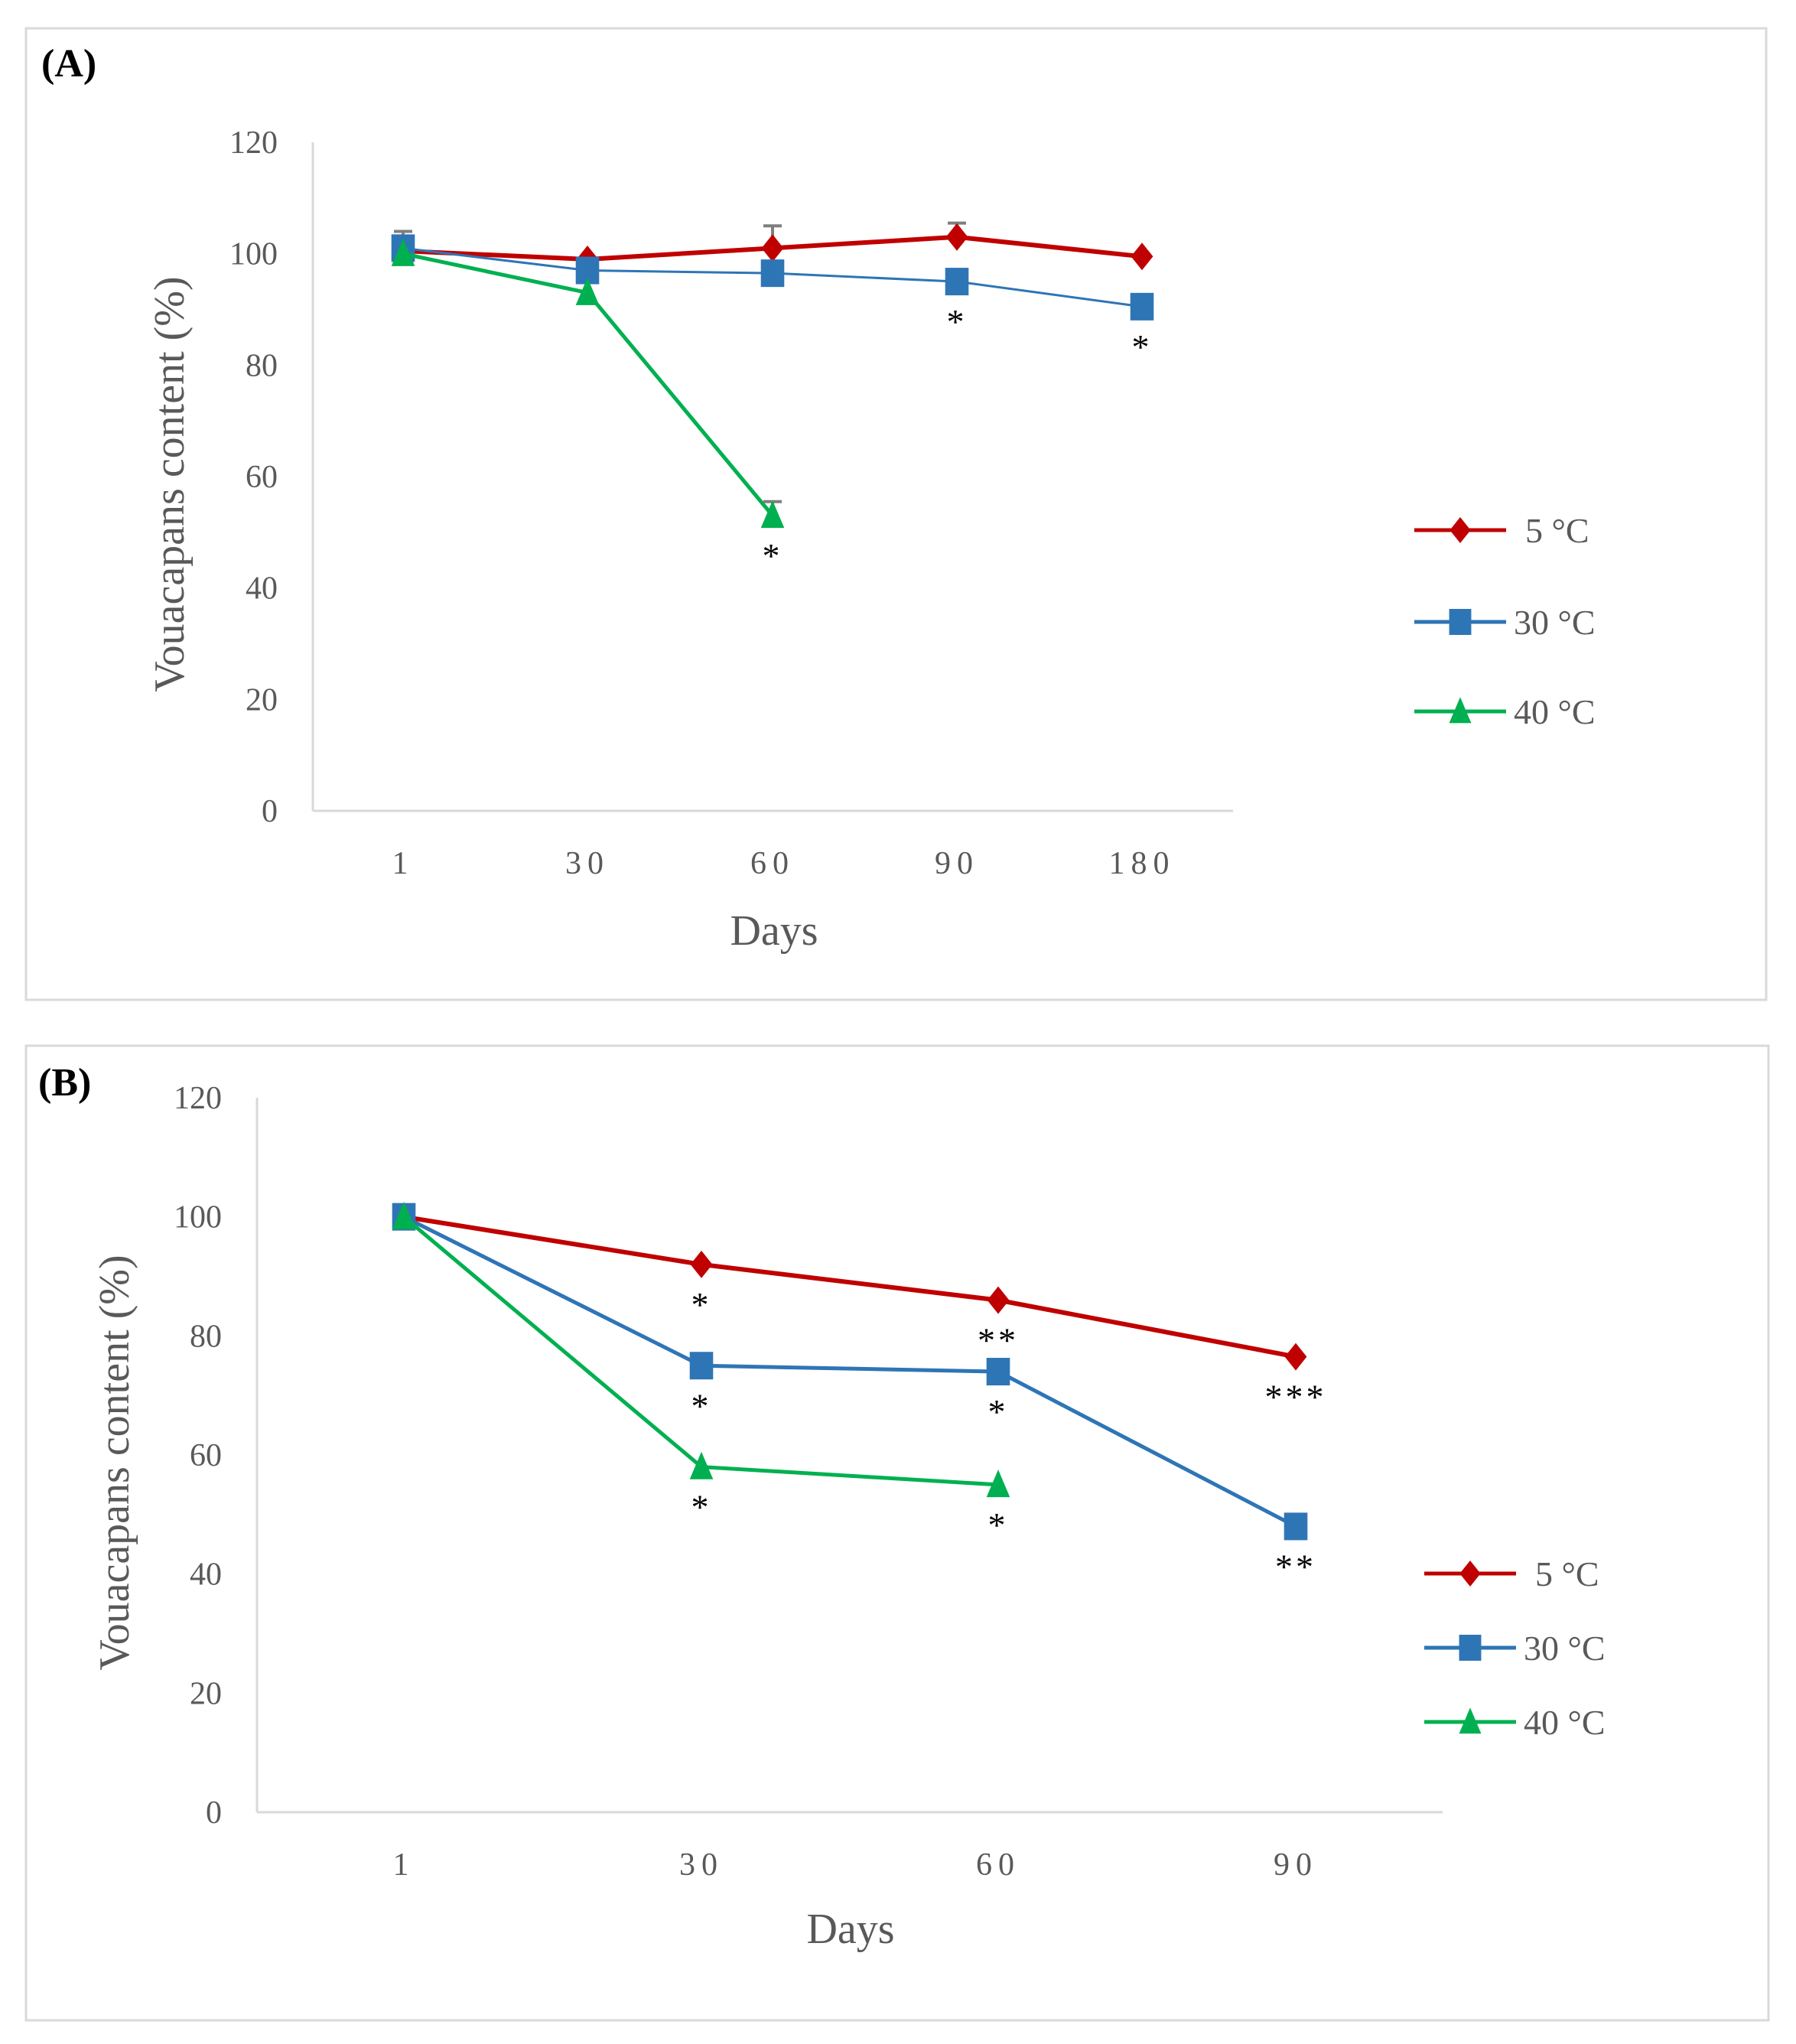 Image resolution: width=1796 pixels, height=2044 pixels. Describe the element at coordinates (1142, 863) in the screenshot. I see `x-tick-label: 180` at that location.